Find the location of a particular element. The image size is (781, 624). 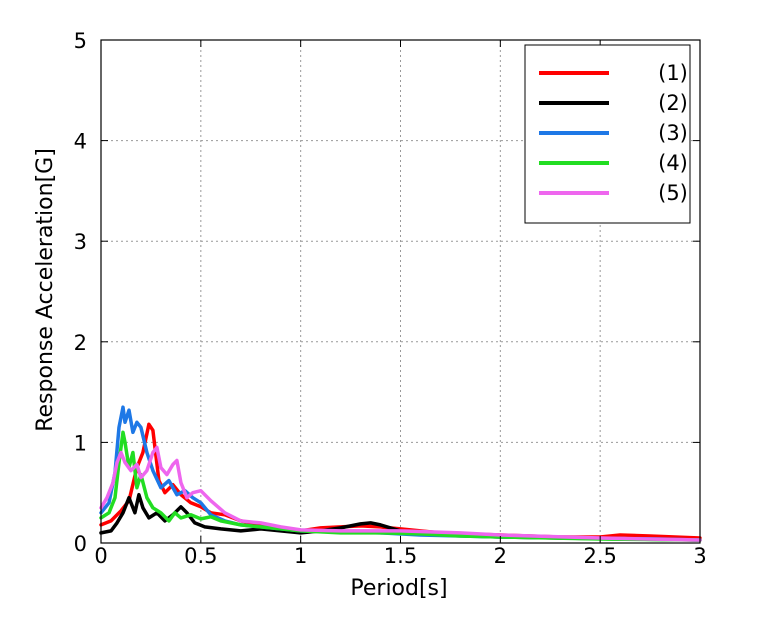

x-tick-label-1: 0.5 is located at coordinates (200, 556).